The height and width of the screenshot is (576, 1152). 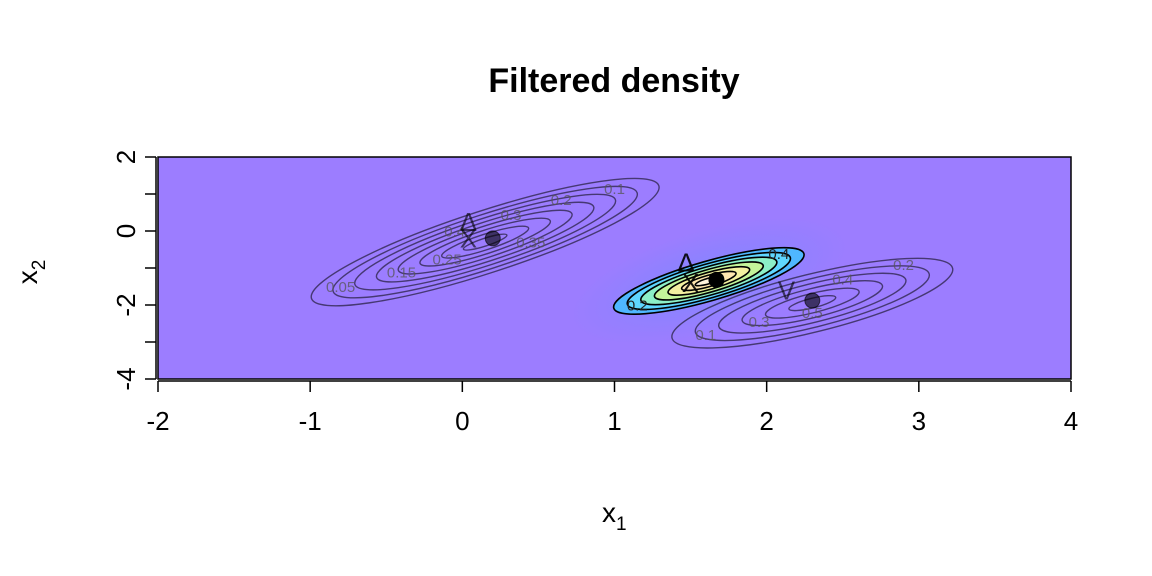 What do you see at coordinates (401, 272) in the screenshot?
I see `contour-label-upper-left-3: 0.15` at bounding box center [401, 272].